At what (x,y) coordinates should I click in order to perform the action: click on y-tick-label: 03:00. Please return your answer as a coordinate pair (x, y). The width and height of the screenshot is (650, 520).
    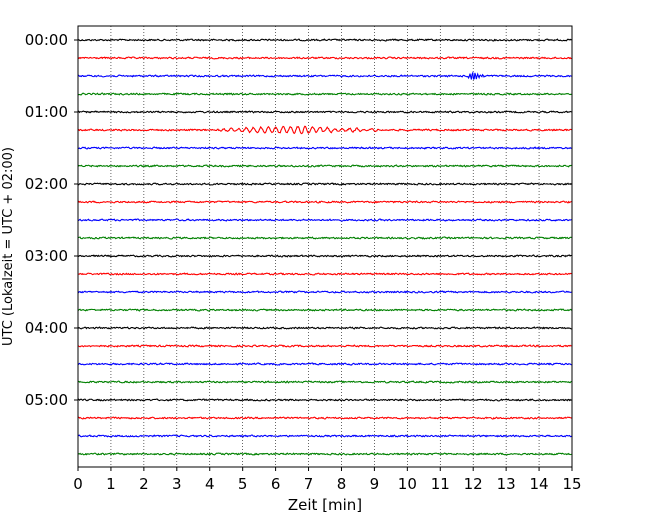
    Looking at the image, I should click on (46, 256).